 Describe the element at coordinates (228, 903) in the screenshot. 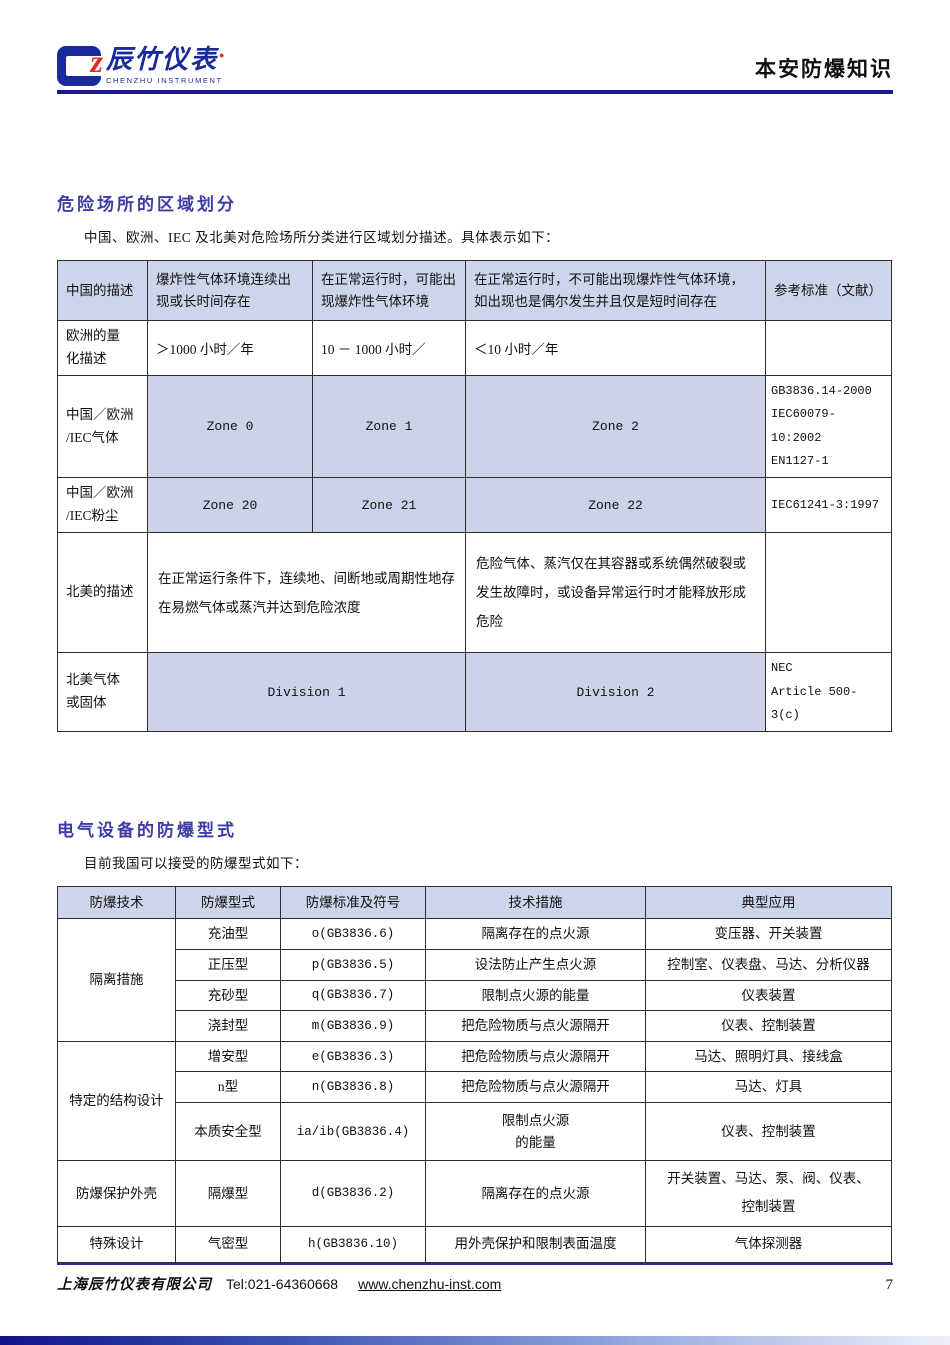

I see `type-col-header-type: 防爆型式` at that location.